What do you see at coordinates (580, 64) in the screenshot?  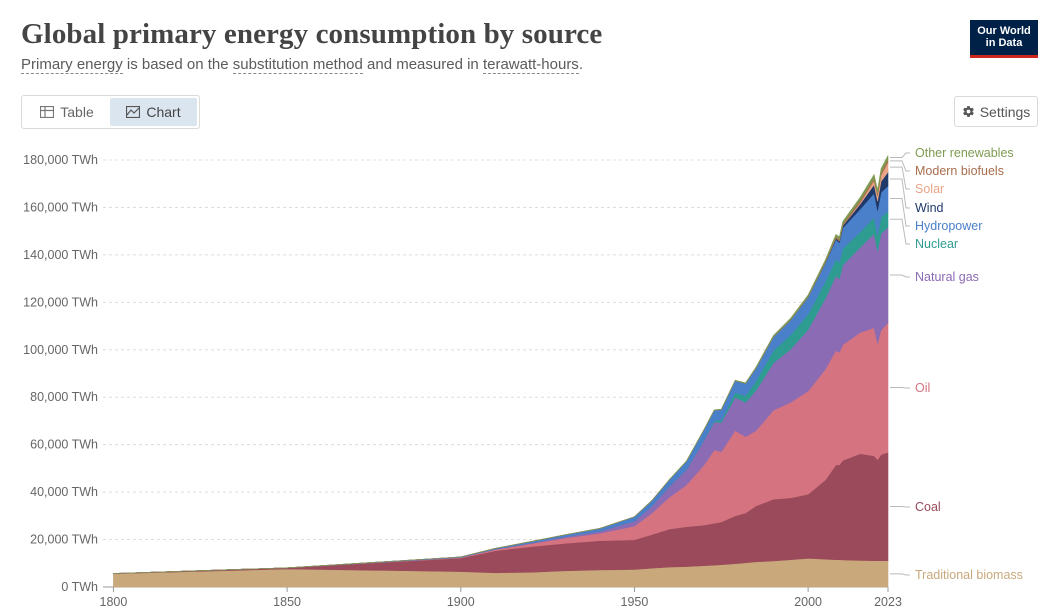 I see `subtitle-text-3: .` at bounding box center [580, 64].